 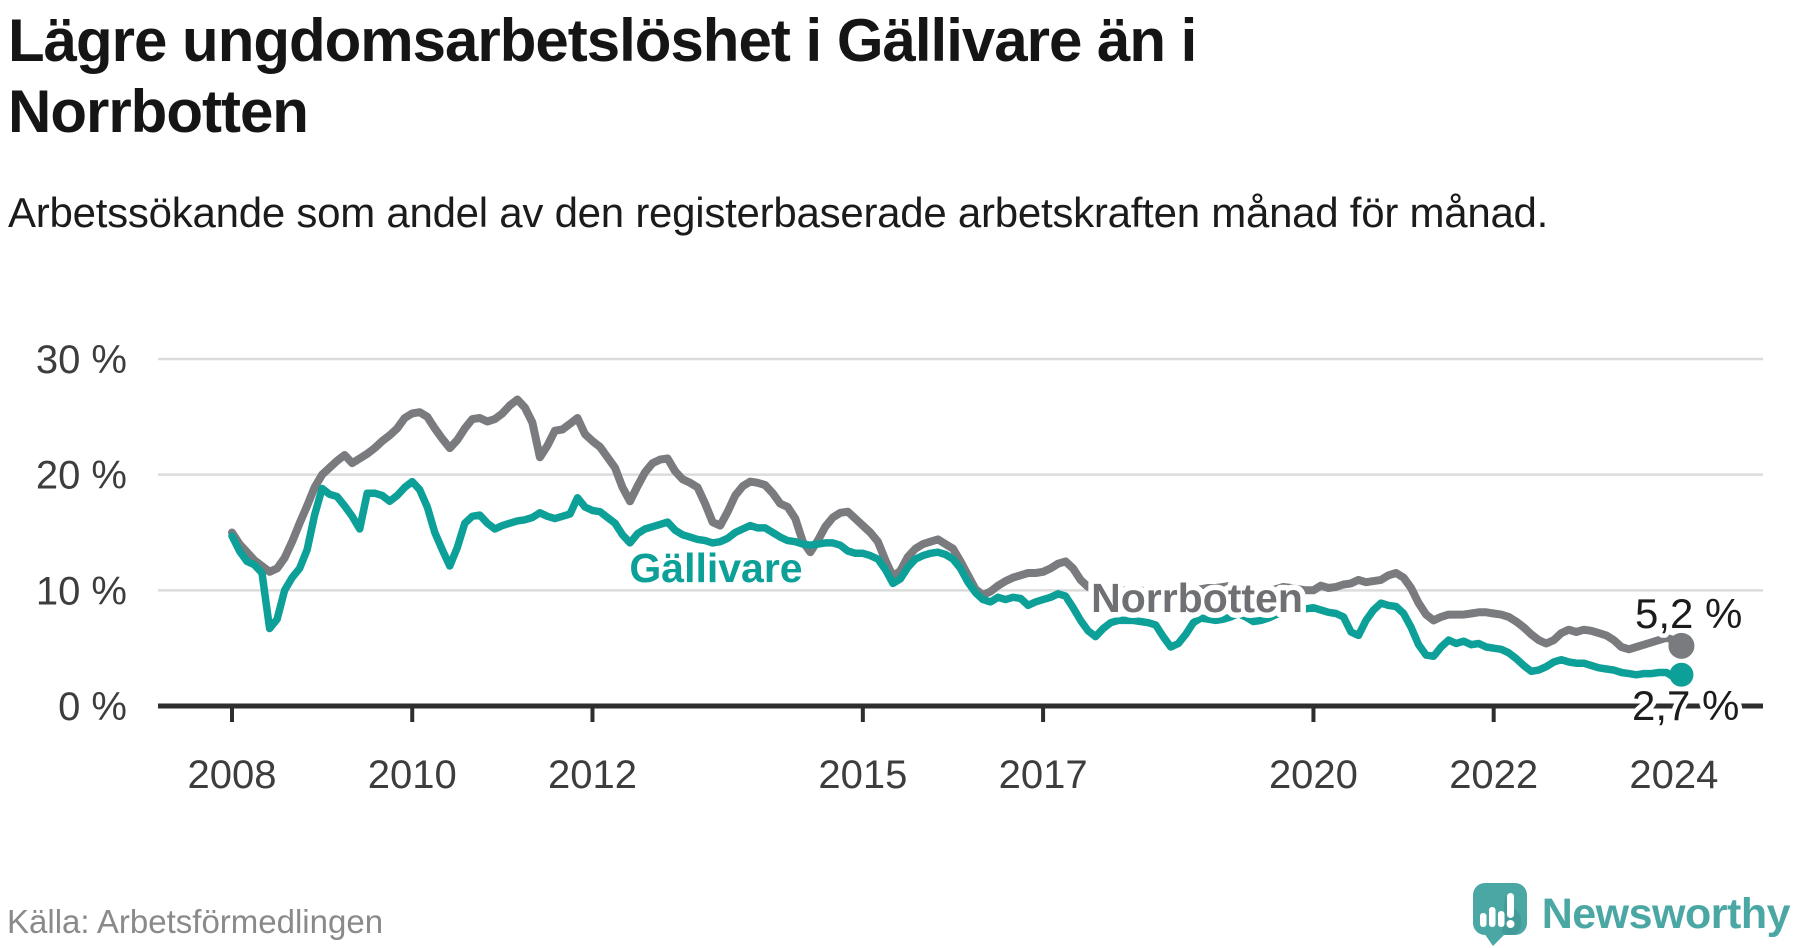 What do you see at coordinates (1688, 613) in the screenshot?
I see `end-value-label-norrbotten: 5,2 %` at bounding box center [1688, 613].